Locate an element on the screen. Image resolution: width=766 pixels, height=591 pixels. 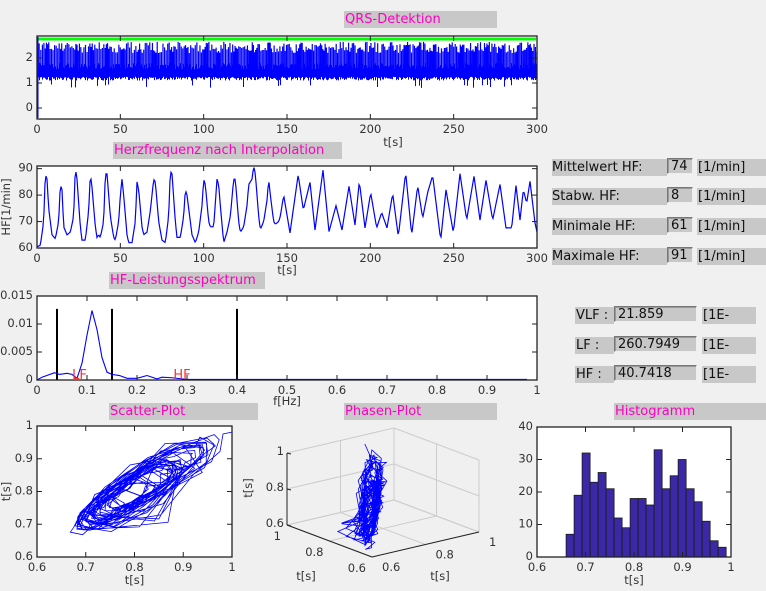
qrs-xtick-label: 300 is located at coordinates (537, 129).